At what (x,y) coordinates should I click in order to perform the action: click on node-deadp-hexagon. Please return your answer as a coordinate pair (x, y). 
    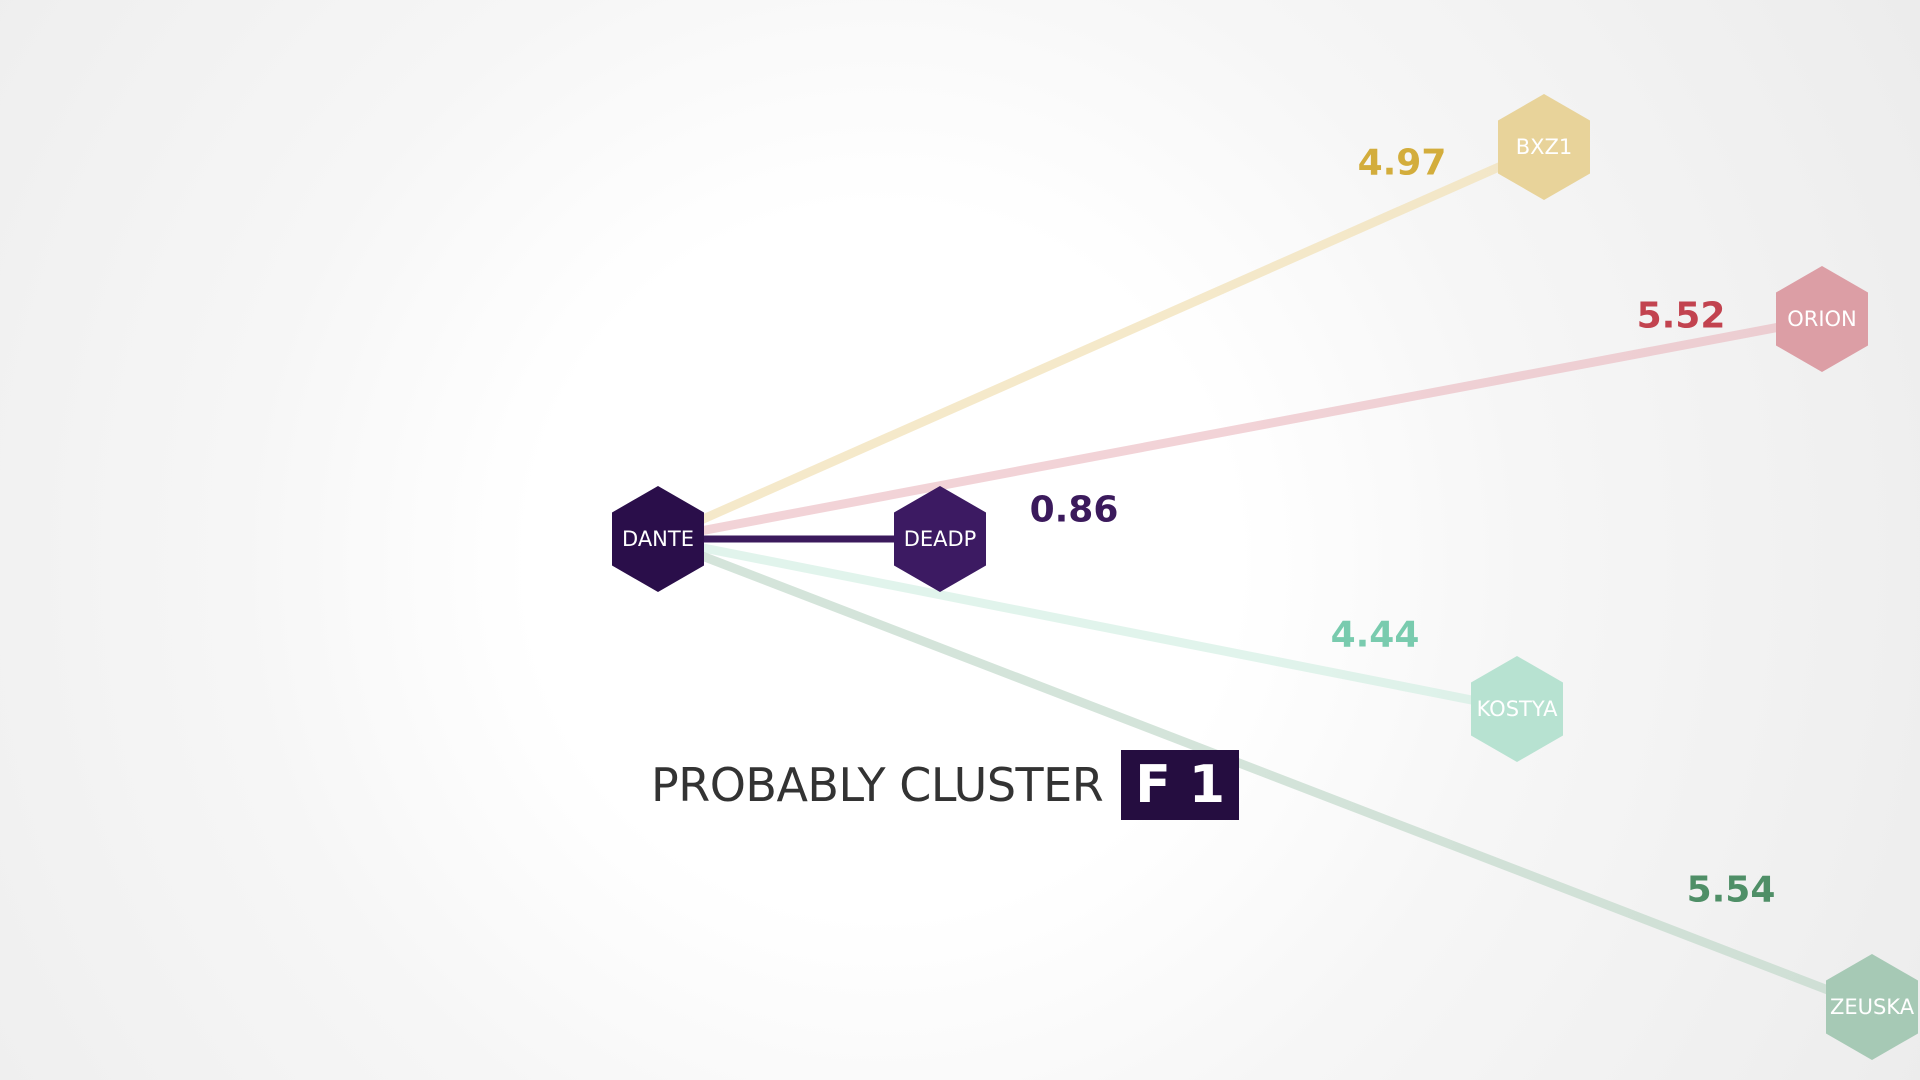
    Looking at the image, I should click on (940, 539).